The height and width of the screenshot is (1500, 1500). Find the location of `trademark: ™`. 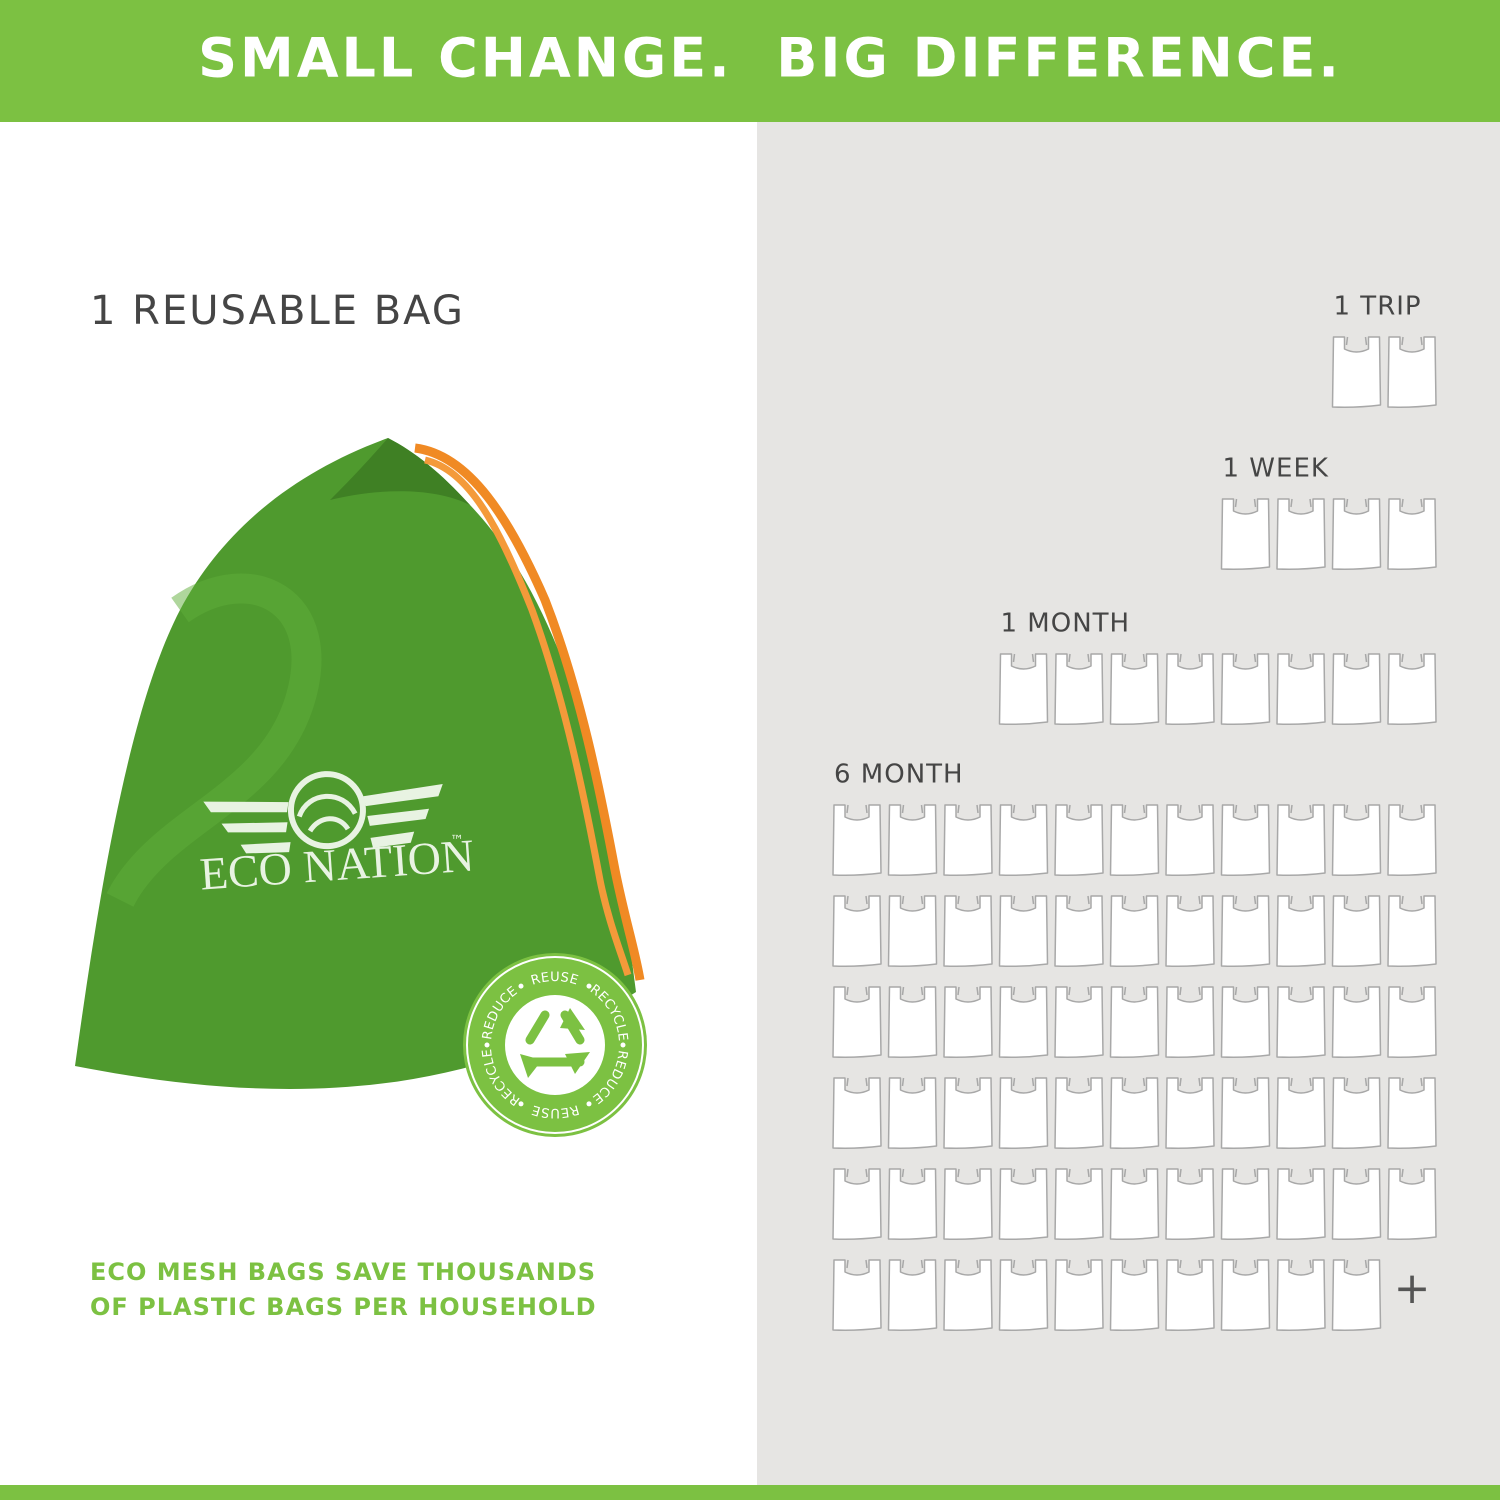

trademark: ™ is located at coordinates (457, 841).